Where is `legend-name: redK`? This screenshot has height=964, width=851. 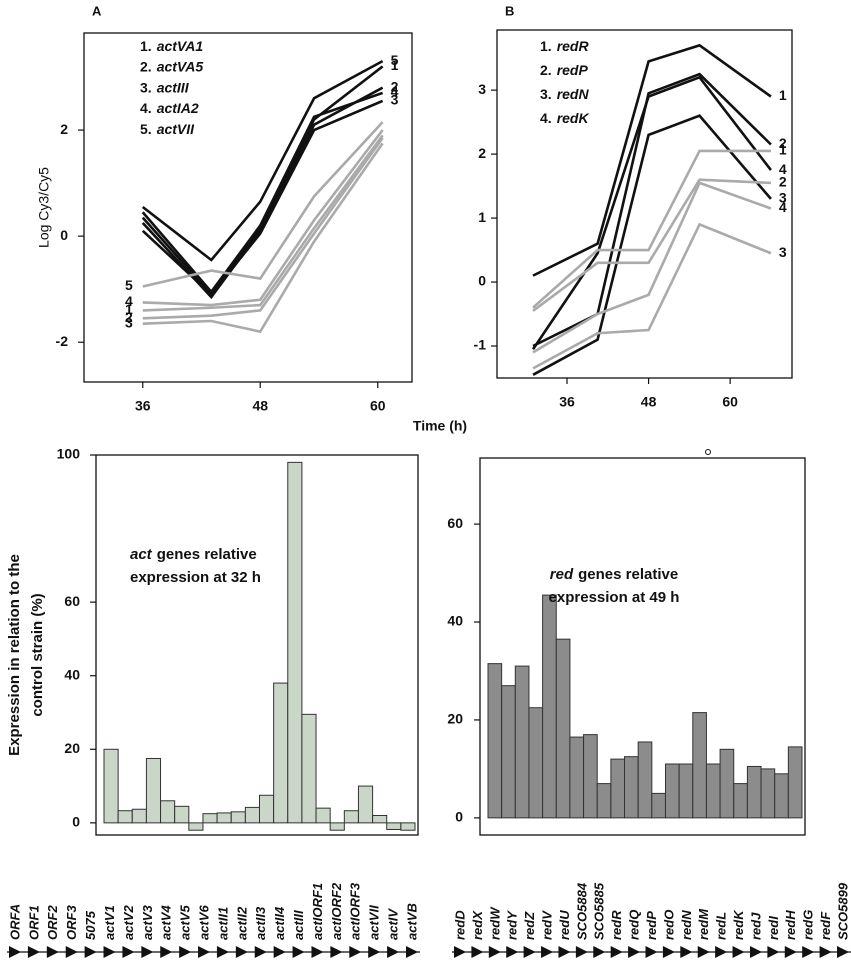
legend-name: redK is located at coordinates (573, 118).